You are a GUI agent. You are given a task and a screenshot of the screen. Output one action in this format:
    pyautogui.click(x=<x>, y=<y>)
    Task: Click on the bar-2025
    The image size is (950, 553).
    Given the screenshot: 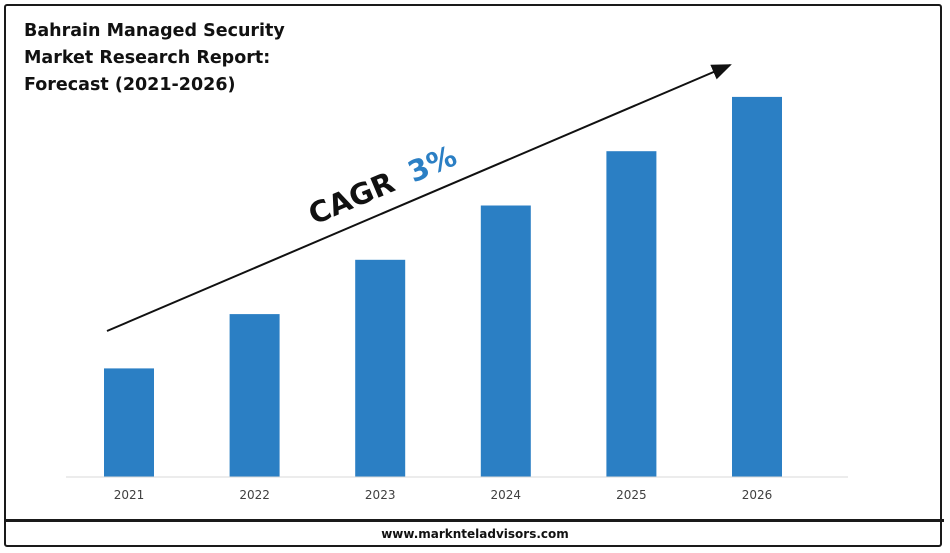 What is the action you would take?
    pyautogui.click(x=631, y=314)
    